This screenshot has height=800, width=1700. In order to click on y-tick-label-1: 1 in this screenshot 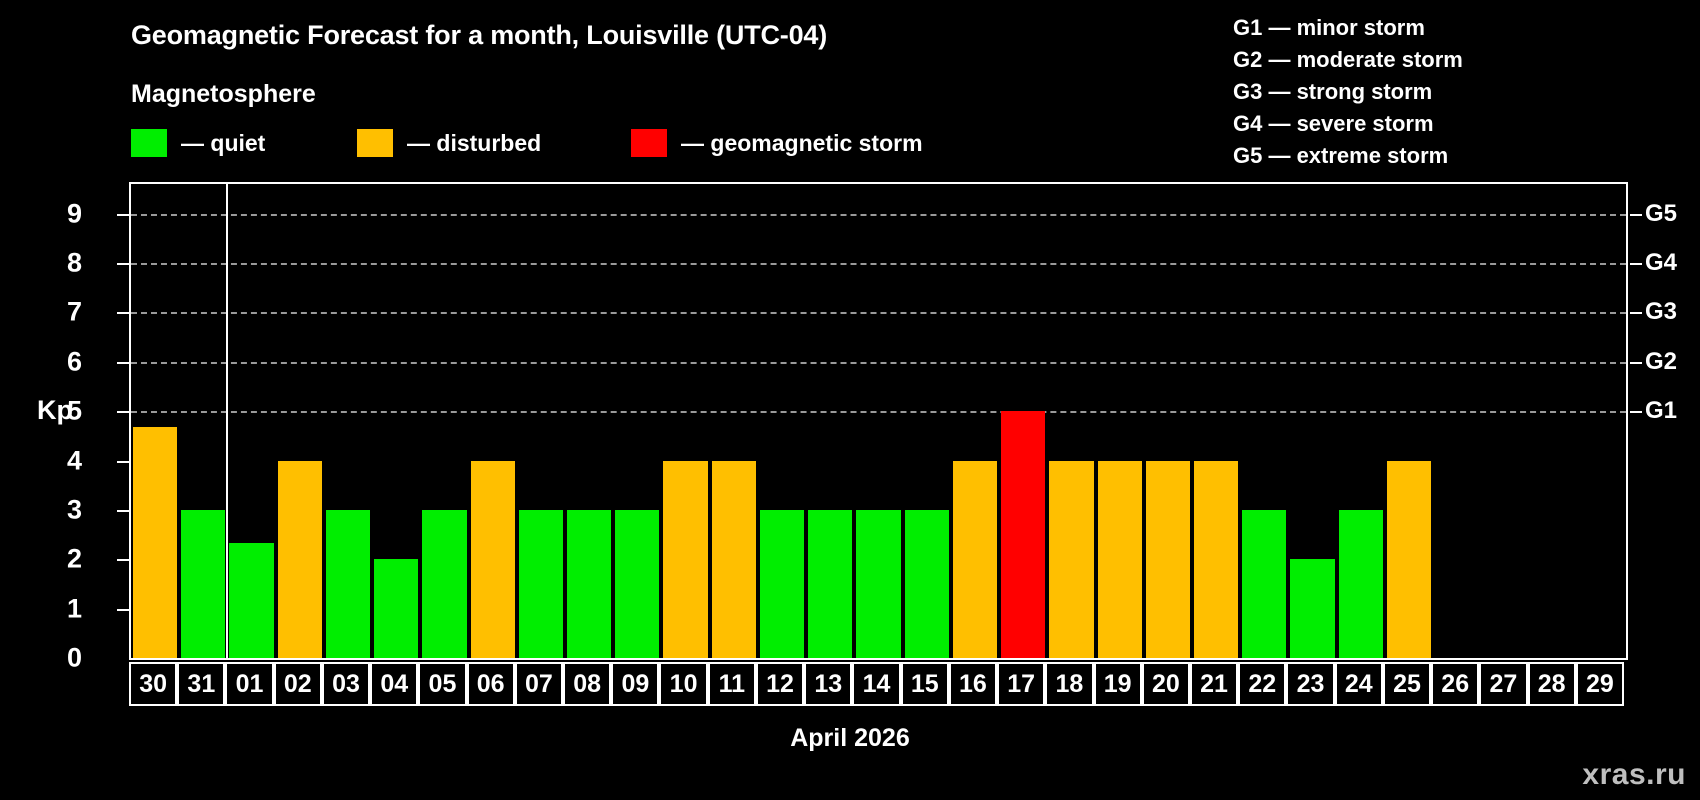, I will do `click(74, 608)`.